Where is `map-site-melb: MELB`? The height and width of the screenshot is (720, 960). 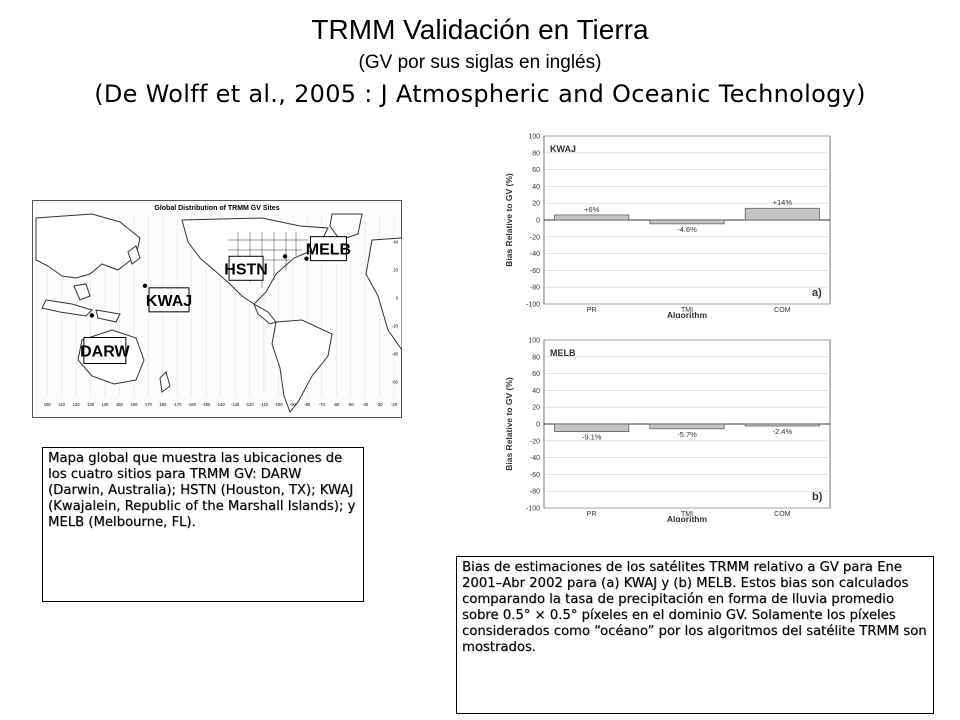
map-site-melb: MELB is located at coordinates (327, 249).